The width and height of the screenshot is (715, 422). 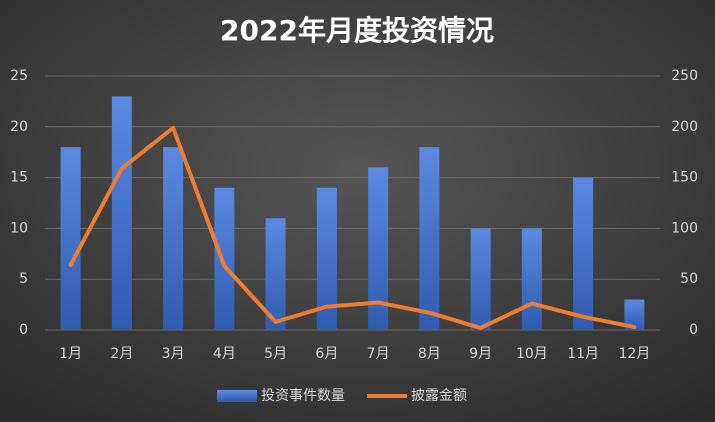 What do you see at coordinates (19, 76) in the screenshot?
I see `y-tick-label: 25` at bounding box center [19, 76].